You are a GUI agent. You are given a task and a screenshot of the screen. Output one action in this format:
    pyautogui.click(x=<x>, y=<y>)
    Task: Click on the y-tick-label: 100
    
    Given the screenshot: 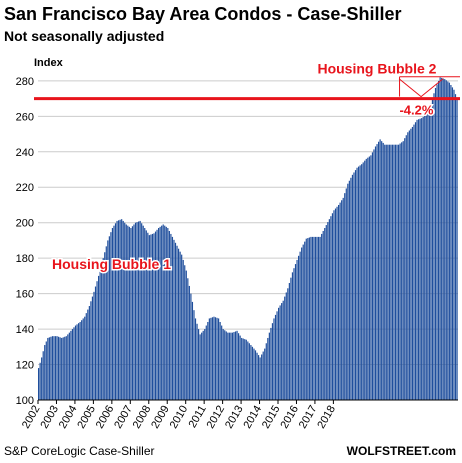 What is the action you would take?
    pyautogui.click(x=25, y=401)
    